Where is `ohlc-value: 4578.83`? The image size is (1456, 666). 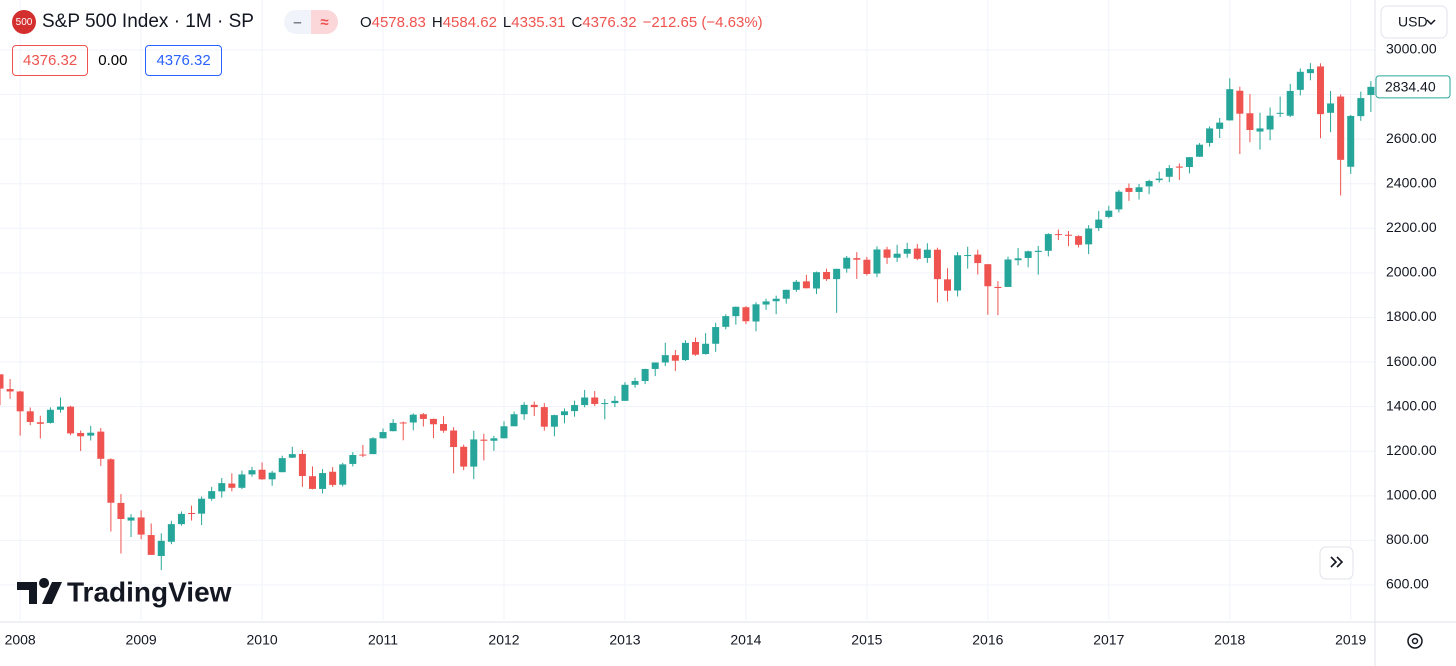
ohlc-value: 4578.83 is located at coordinates (398, 22).